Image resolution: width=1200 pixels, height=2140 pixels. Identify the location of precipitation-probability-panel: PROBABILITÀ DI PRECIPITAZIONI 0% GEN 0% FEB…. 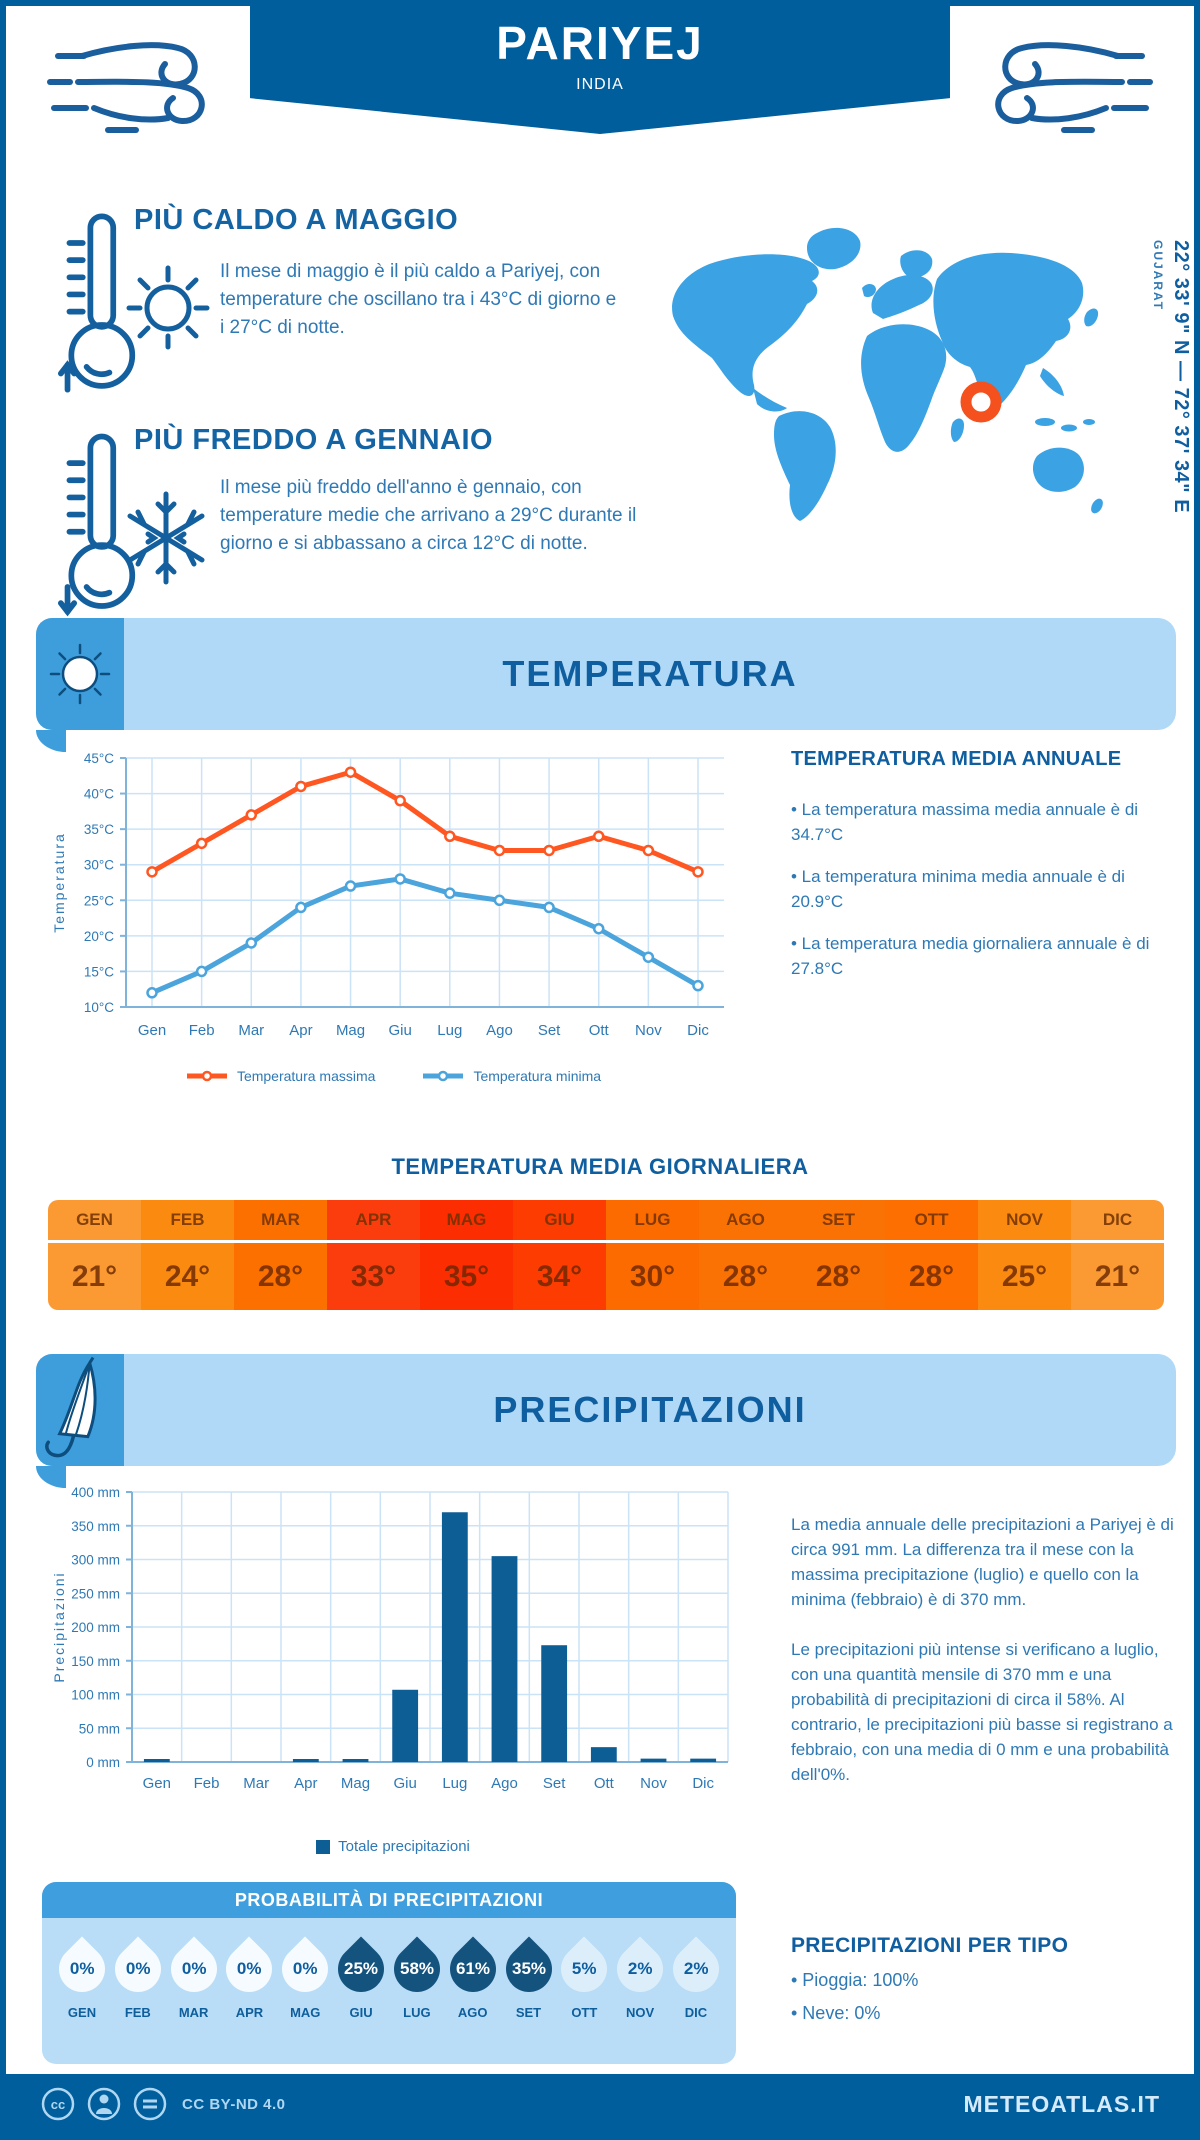
(389, 1973).